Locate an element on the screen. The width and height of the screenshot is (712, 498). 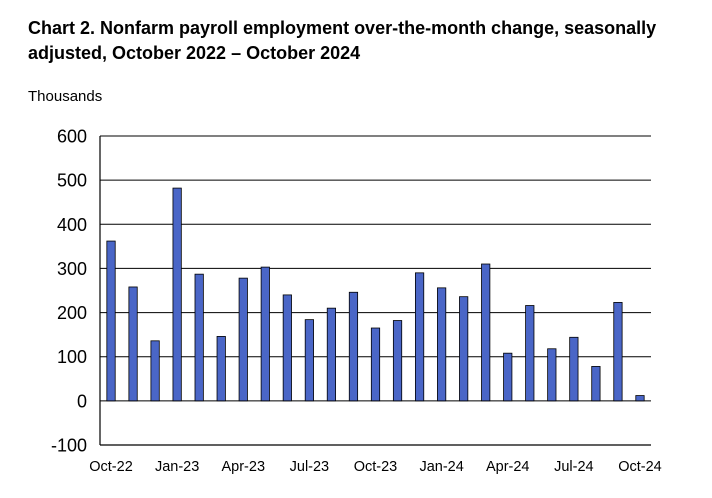
y-tick-label: 0 is located at coordinates (82, 401).